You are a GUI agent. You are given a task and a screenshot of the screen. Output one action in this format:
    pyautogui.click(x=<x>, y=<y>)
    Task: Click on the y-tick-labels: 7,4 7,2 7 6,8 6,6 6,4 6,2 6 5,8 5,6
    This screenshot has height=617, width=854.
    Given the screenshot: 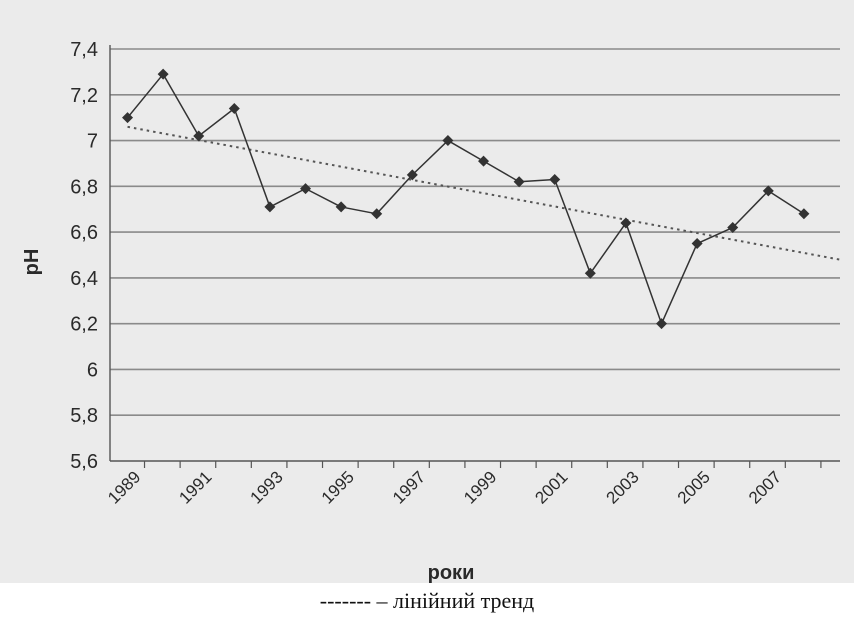 What is the action you would take?
    pyautogui.click(x=84, y=256)
    